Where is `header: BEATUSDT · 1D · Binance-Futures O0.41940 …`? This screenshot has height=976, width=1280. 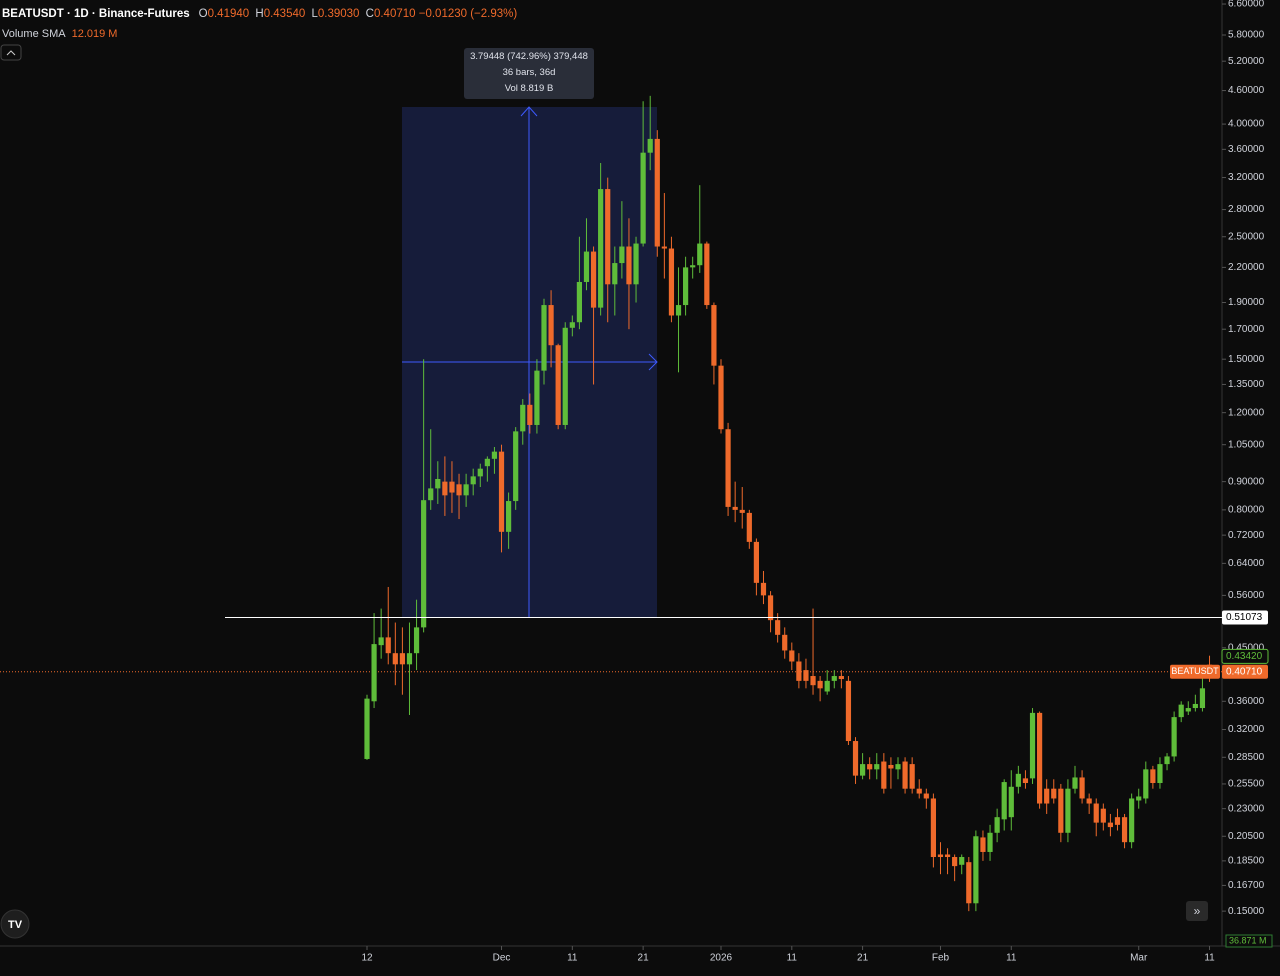 header: BEATUSDT · 1D · Binance-Futures O0.41940 … is located at coordinates (259, 14).